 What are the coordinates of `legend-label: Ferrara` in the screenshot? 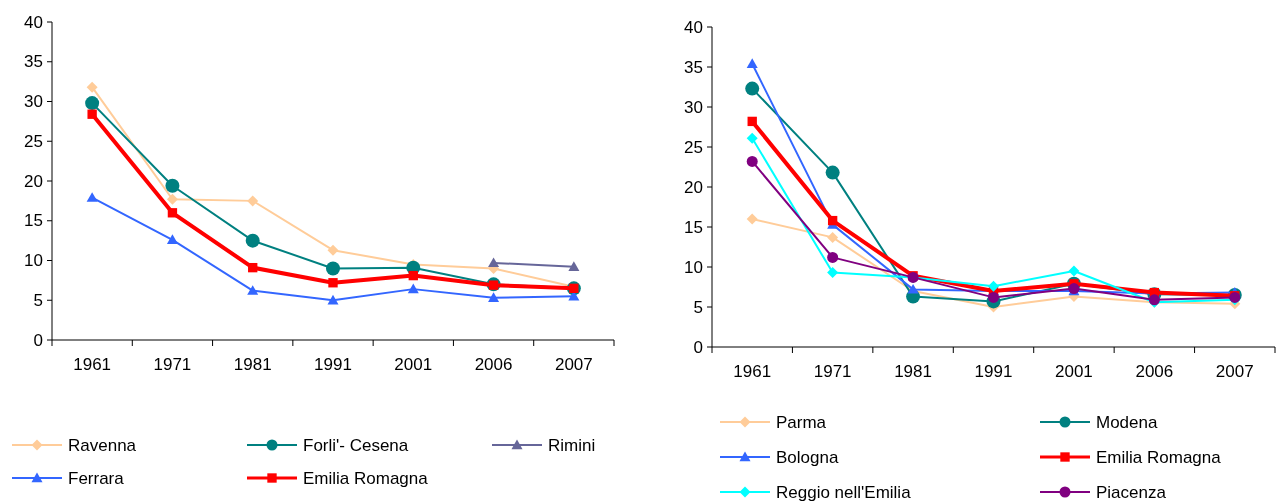 It's located at (96, 478).